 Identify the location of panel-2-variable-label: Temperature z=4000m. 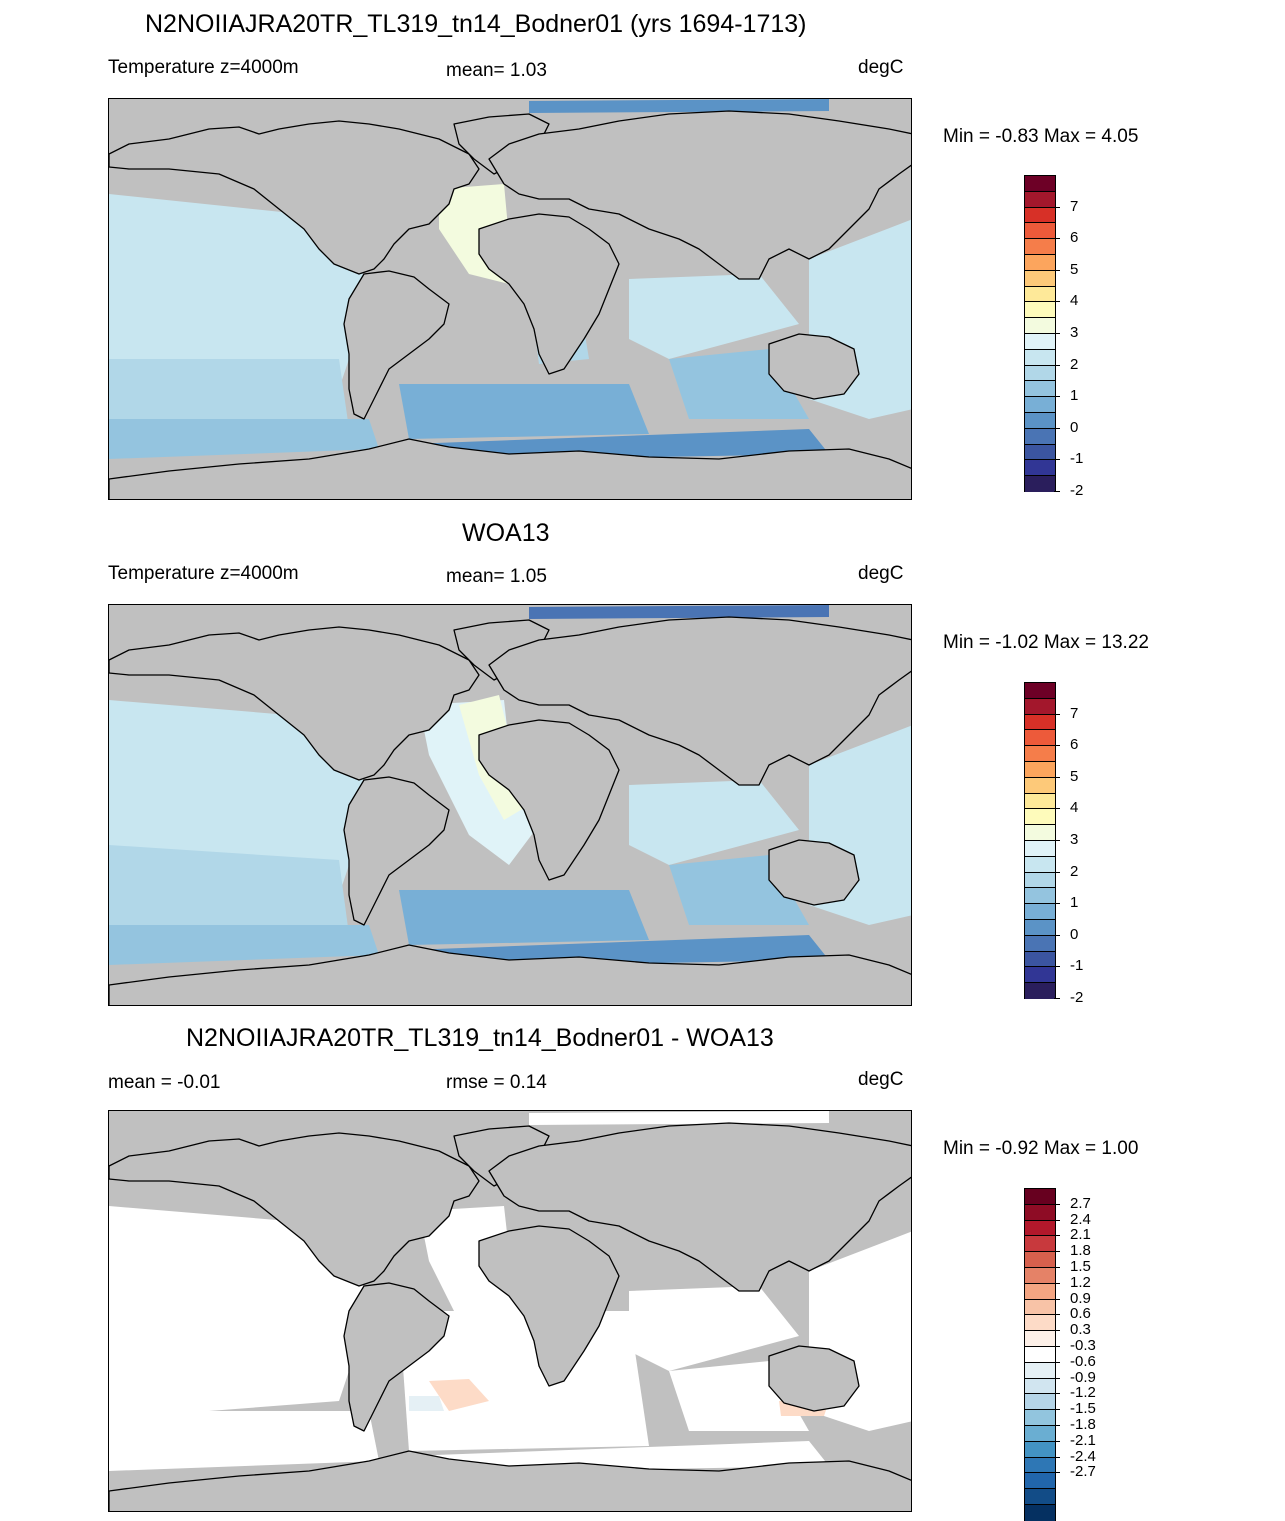
(203, 573).